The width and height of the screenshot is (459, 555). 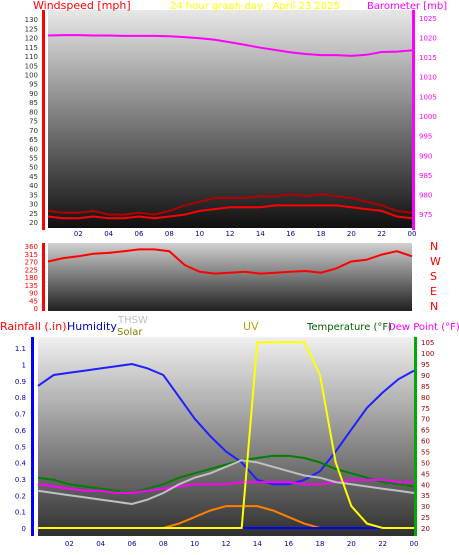 I want to click on x-tick-label-top: 20, so click(x=351, y=234).